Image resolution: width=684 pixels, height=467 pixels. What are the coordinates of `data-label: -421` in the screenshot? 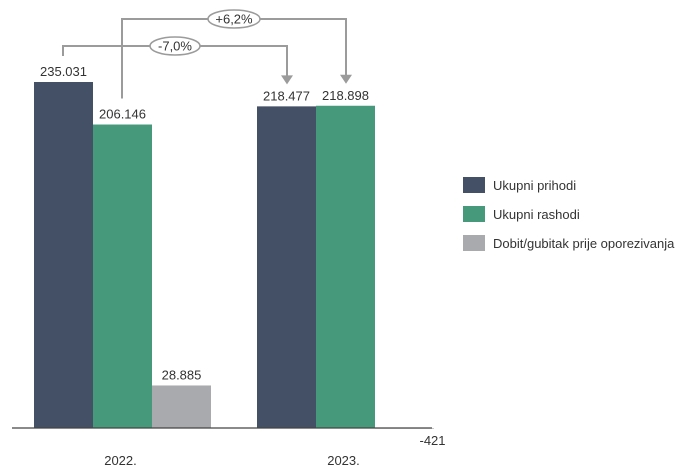 It's located at (432, 440).